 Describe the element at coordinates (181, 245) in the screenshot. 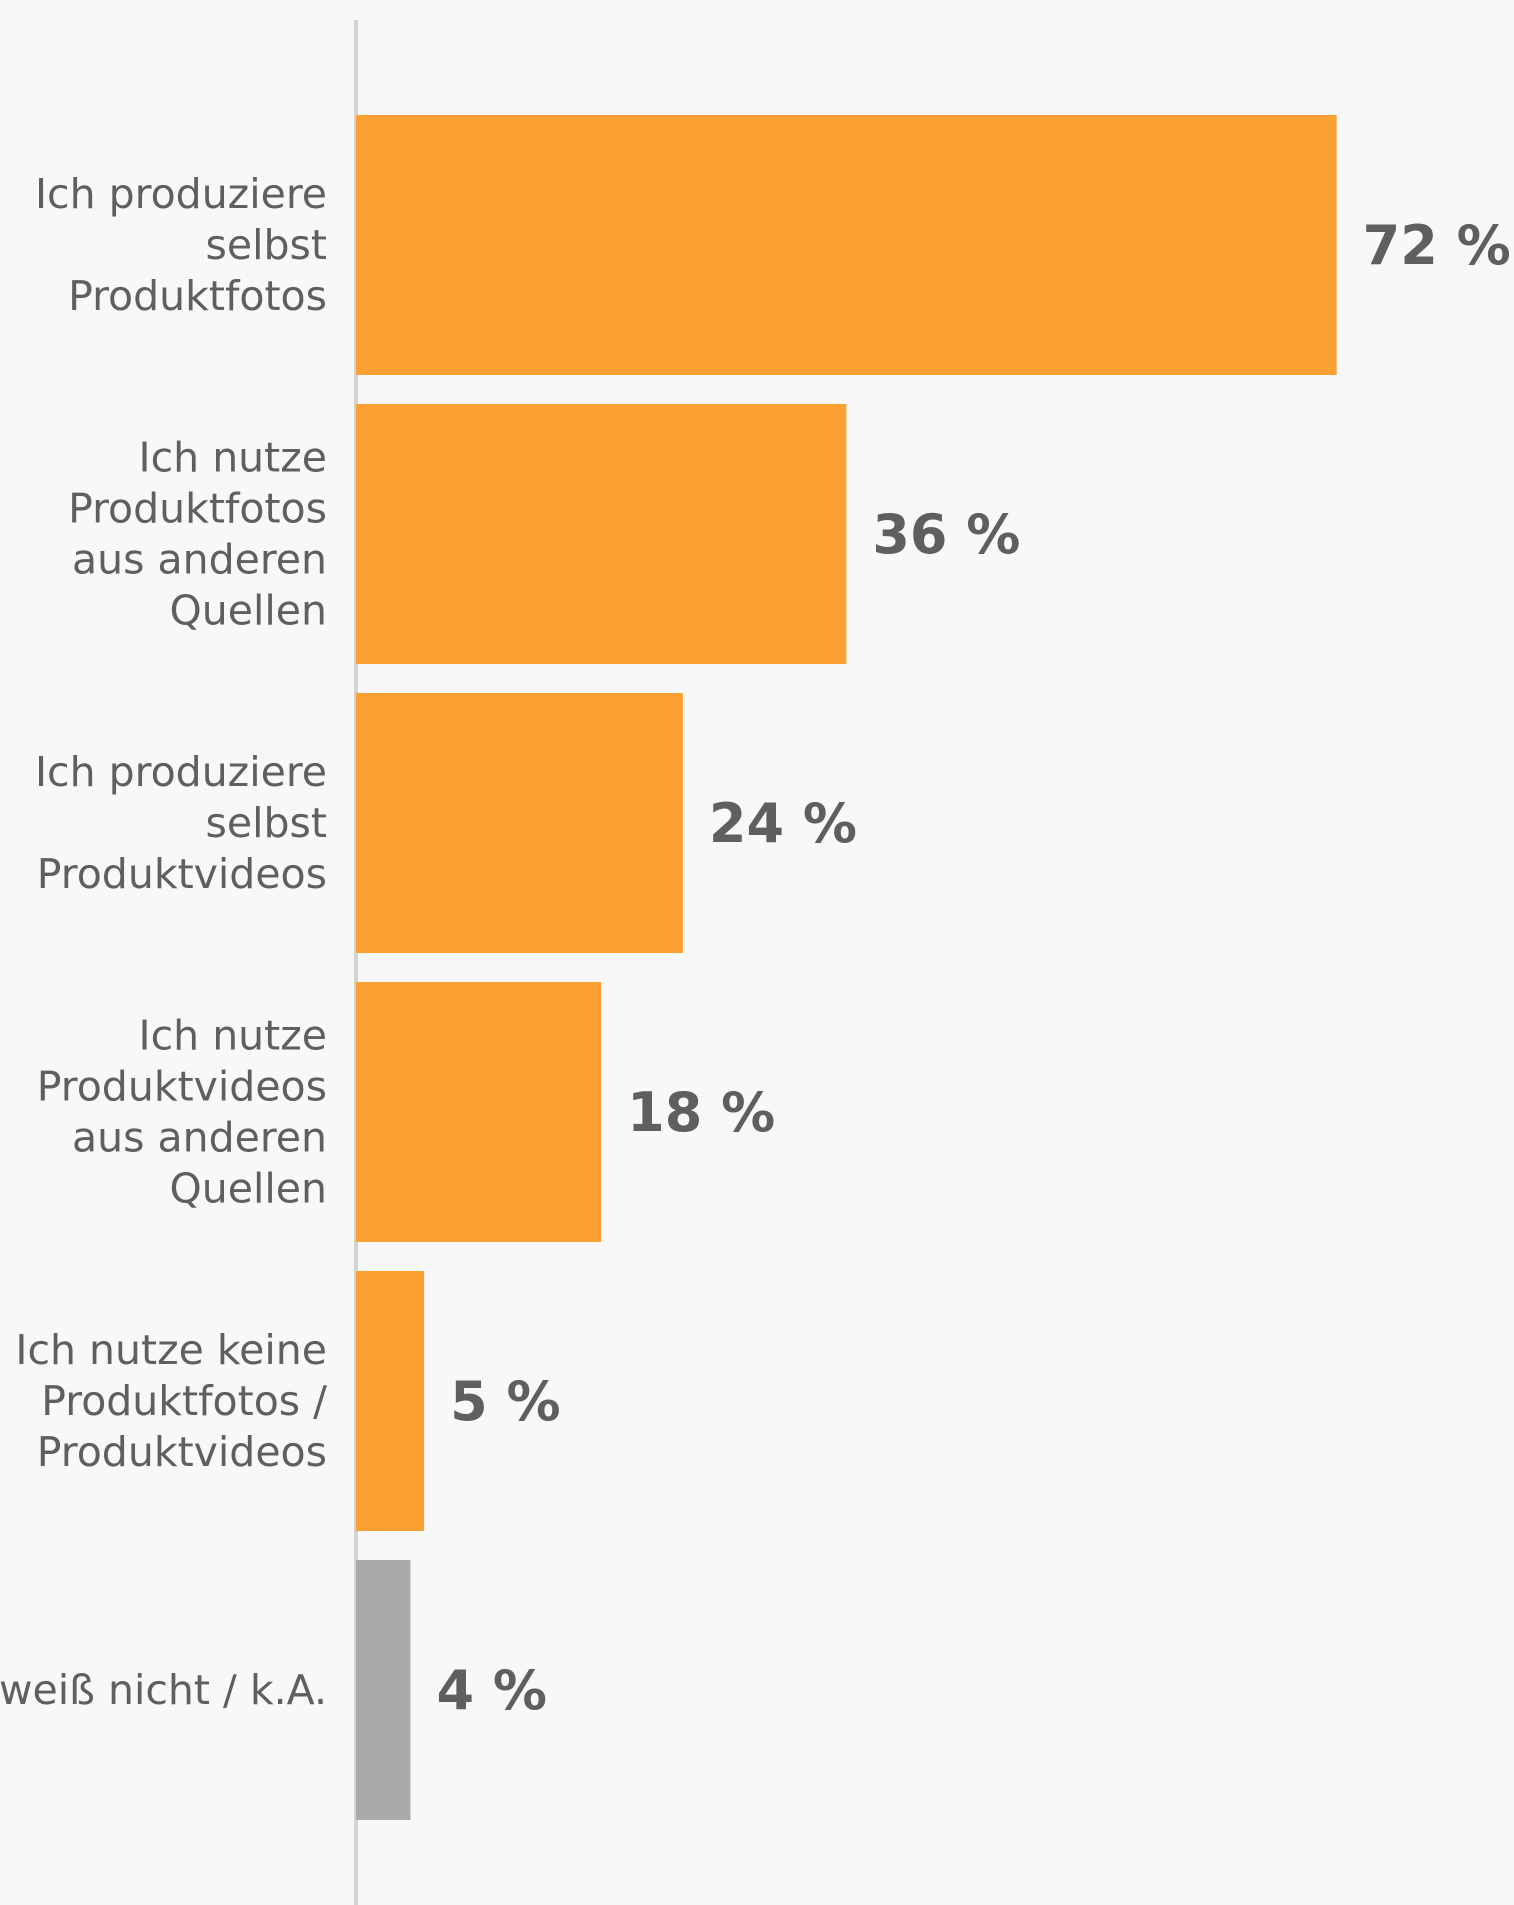

I see `category-label-1: Ich produziere selbst Produktfotos` at that location.